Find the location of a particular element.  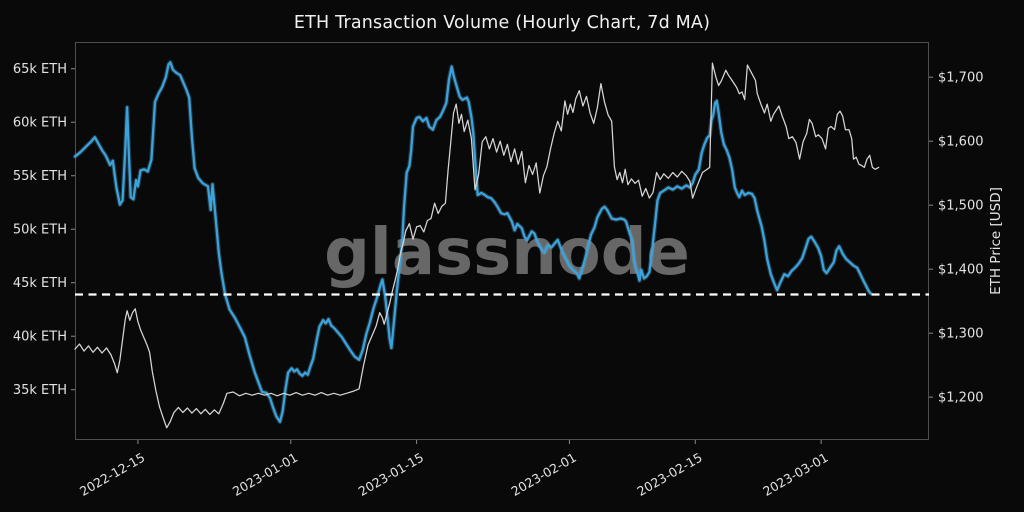

left-axis-tick-label: 40k ETH is located at coordinates (40, 337).